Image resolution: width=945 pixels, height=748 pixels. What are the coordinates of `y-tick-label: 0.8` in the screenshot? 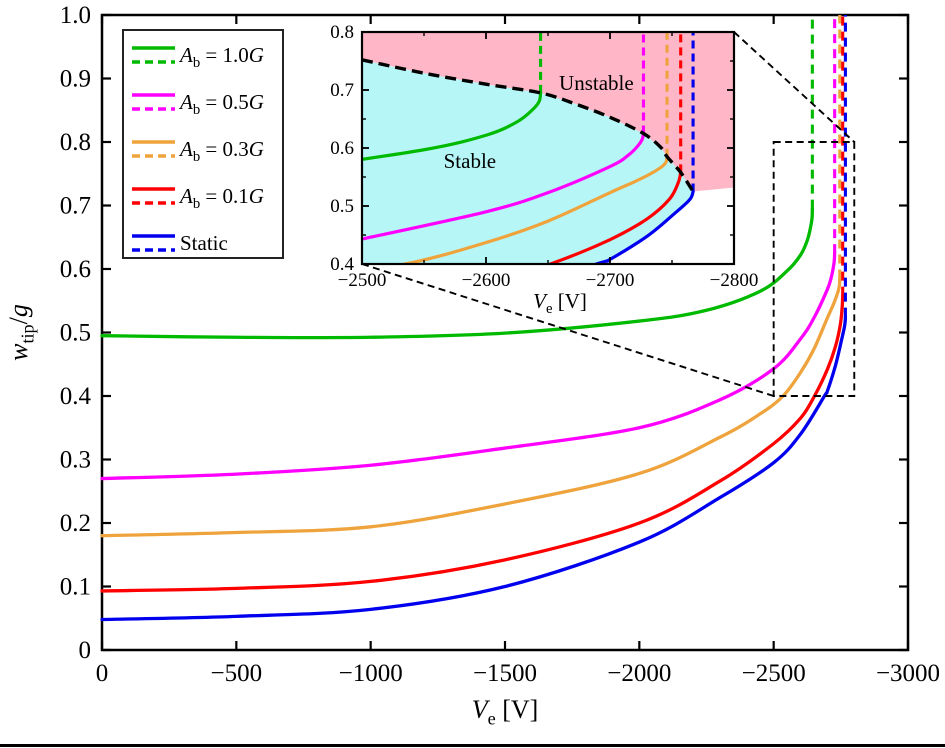 It's located at (75, 142).